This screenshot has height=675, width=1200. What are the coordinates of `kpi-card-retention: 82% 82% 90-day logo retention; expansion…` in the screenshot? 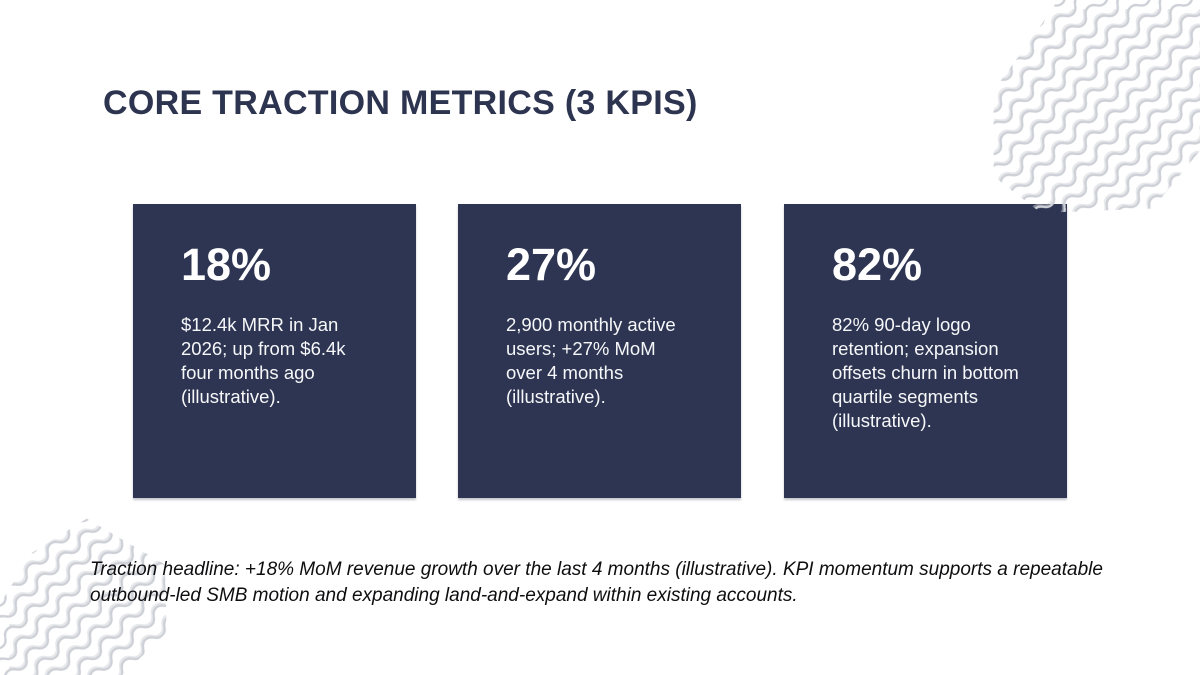 It's located at (925, 351).